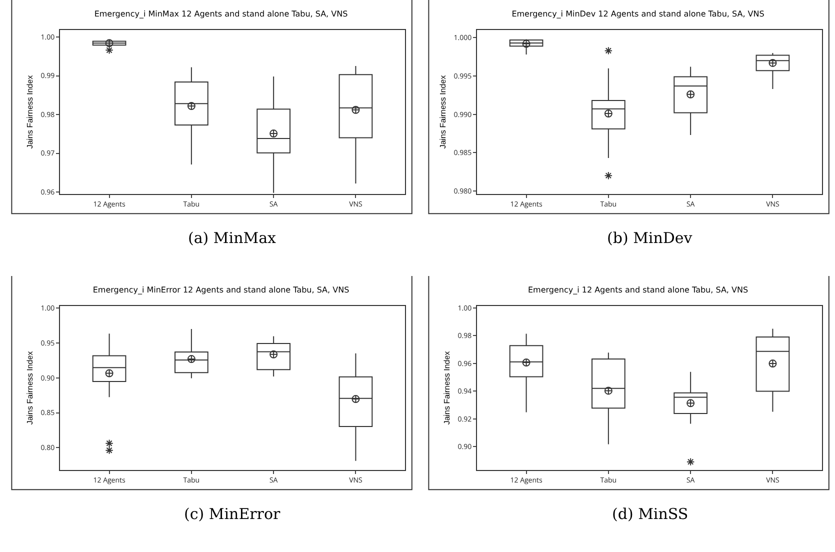 This screenshot has height=552, width=835. What do you see at coordinates (233, 514) in the screenshot?
I see `text: (c) MinError` at bounding box center [233, 514].